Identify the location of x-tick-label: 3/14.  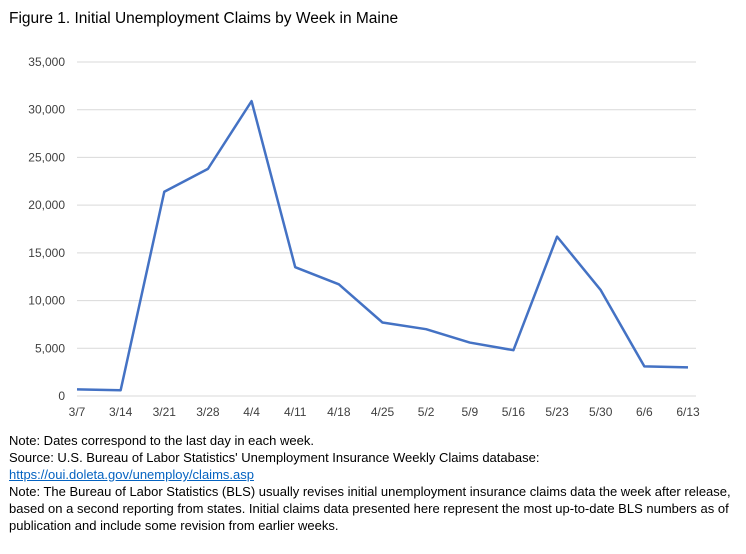
(121, 412).